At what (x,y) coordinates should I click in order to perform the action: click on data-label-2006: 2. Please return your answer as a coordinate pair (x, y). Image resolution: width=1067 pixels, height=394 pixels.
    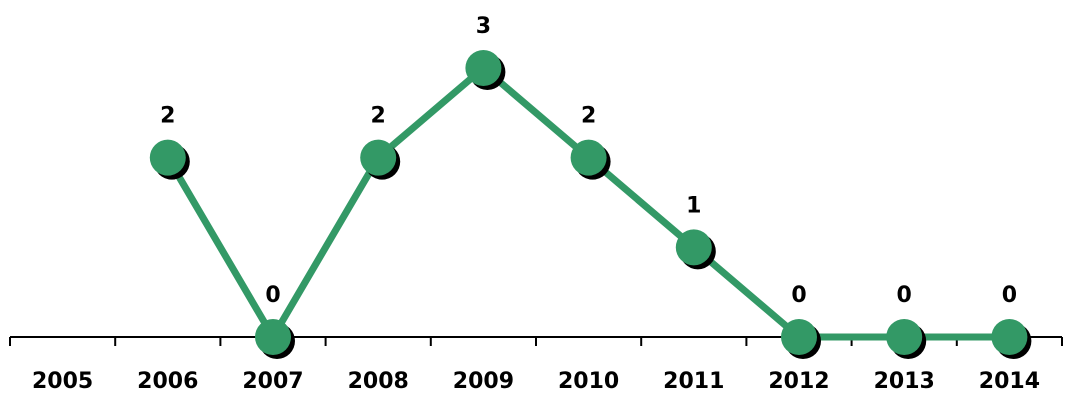
    Looking at the image, I should click on (167, 116).